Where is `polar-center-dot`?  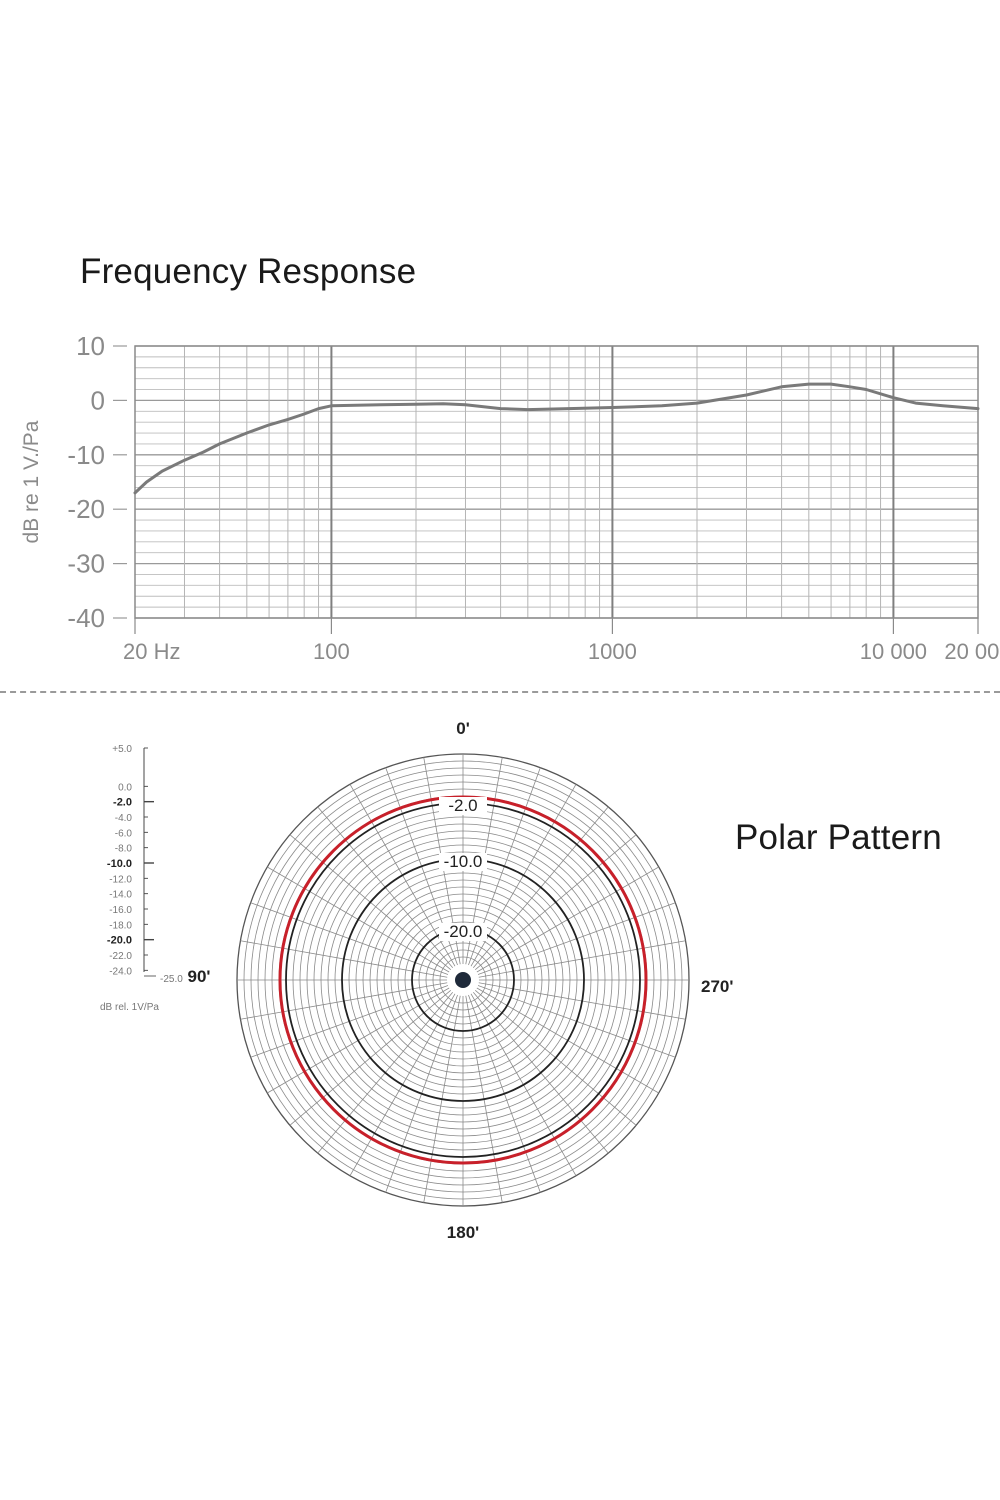 polar-center-dot is located at coordinates (463, 980).